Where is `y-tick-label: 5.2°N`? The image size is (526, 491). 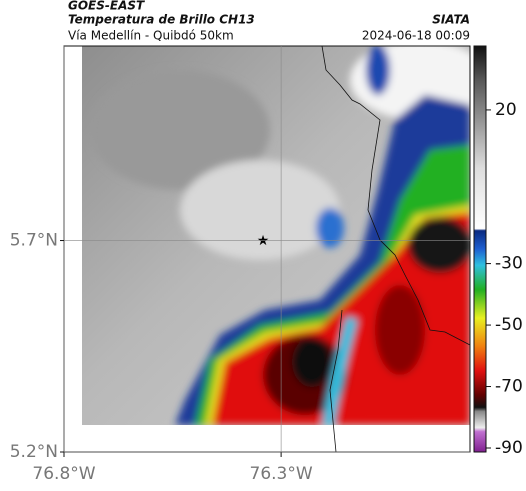 y-tick-label: 5.2°N is located at coordinates (34, 452).